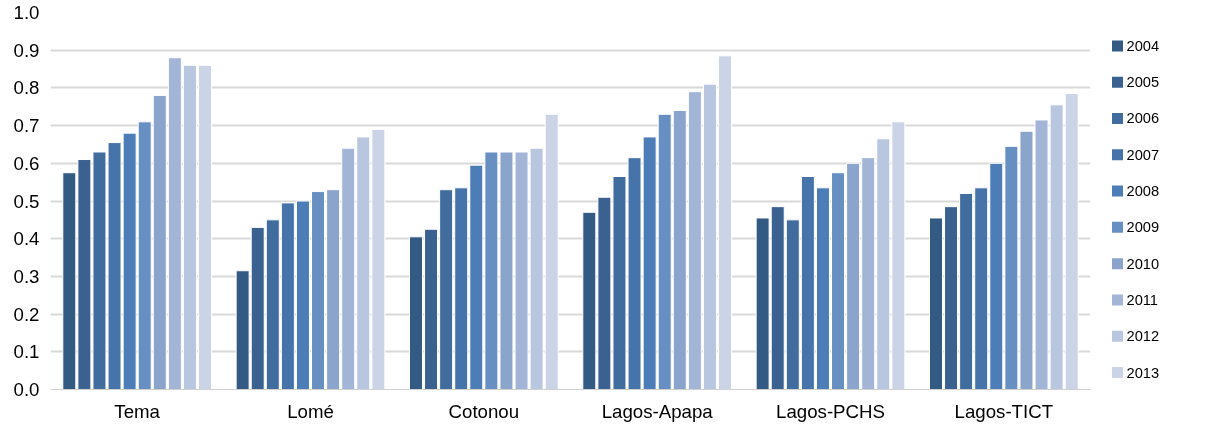 Image resolution: width=1217 pixels, height=442 pixels. What do you see at coordinates (657, 411) in the screenshot?
I see `x-tick-label: Lagos-Apapa` at bounding box center [657, 411].